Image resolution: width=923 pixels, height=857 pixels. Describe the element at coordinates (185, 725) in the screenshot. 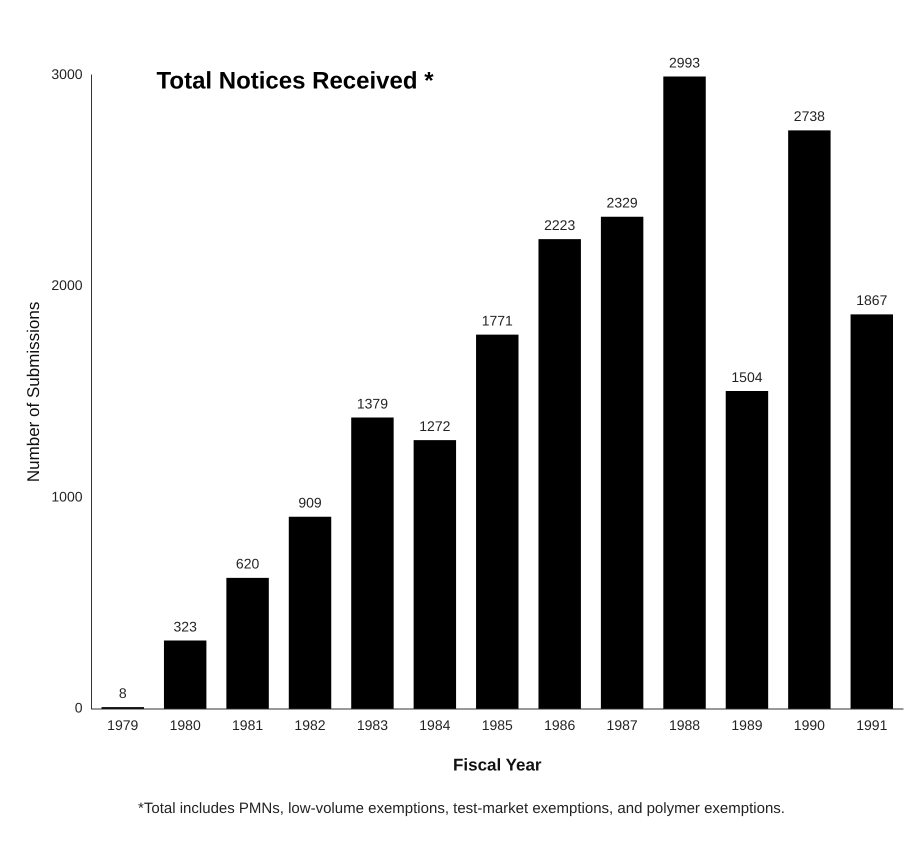

I see `x-tick-label: 1980` at that location.